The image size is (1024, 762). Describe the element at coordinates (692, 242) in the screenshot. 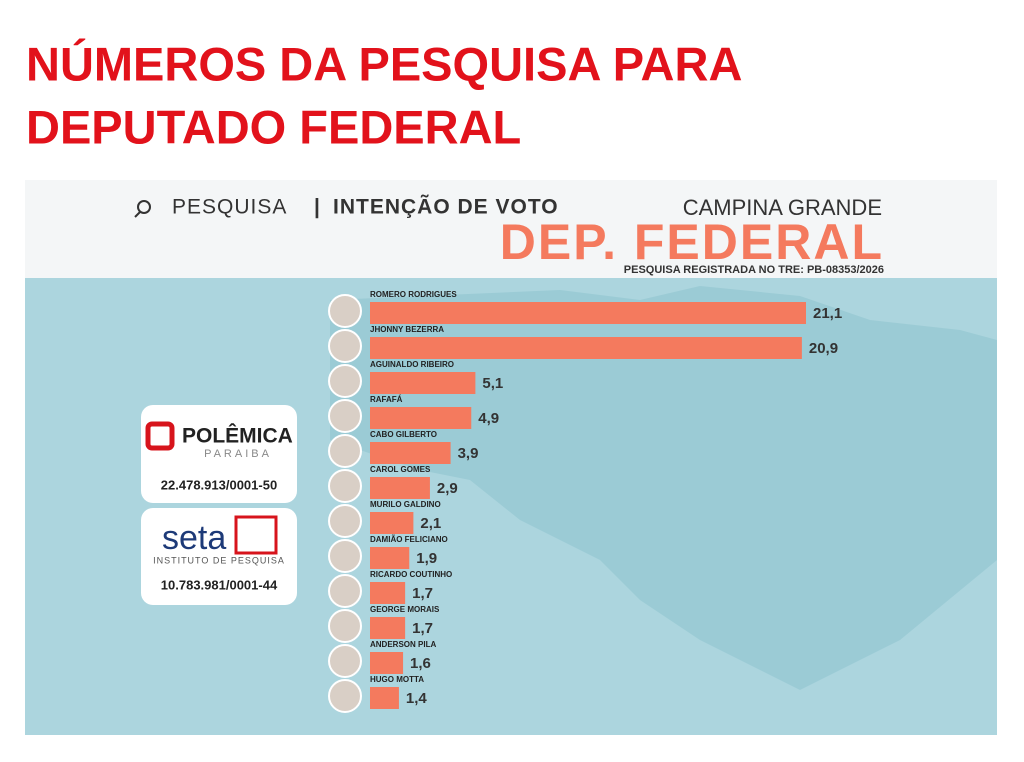

I see `office: DEP. FEDERAL` at that location.